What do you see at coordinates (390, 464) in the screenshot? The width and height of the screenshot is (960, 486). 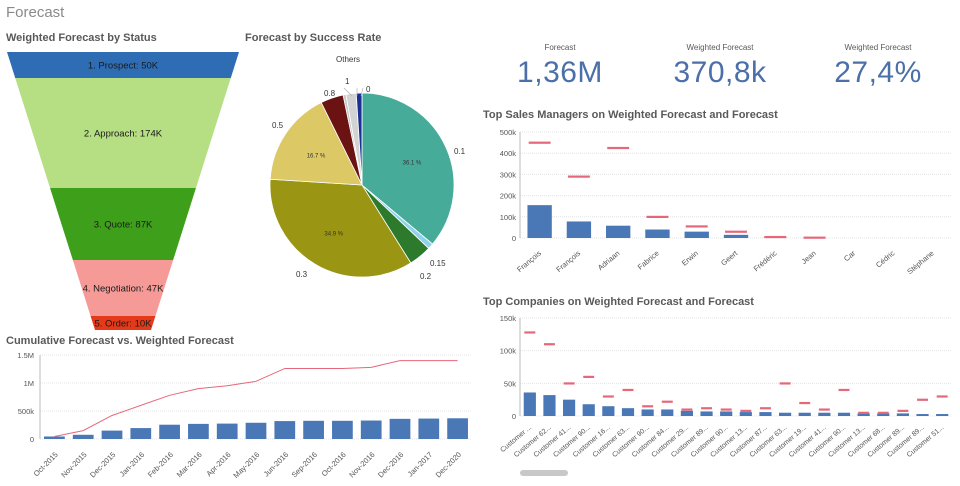 I see `x-tick-label: Dec-2016` at bounding box center [390, 464].